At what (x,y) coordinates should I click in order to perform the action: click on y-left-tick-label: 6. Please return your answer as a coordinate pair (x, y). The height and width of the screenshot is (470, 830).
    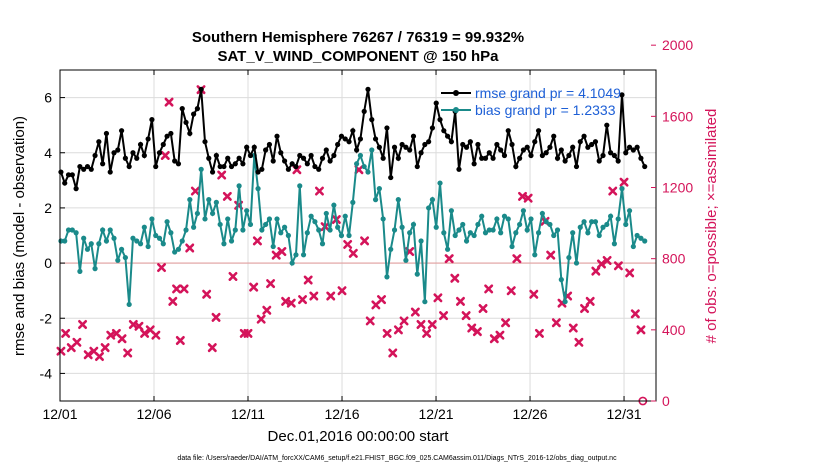
    Looking at the image, I should click on (48, 98).